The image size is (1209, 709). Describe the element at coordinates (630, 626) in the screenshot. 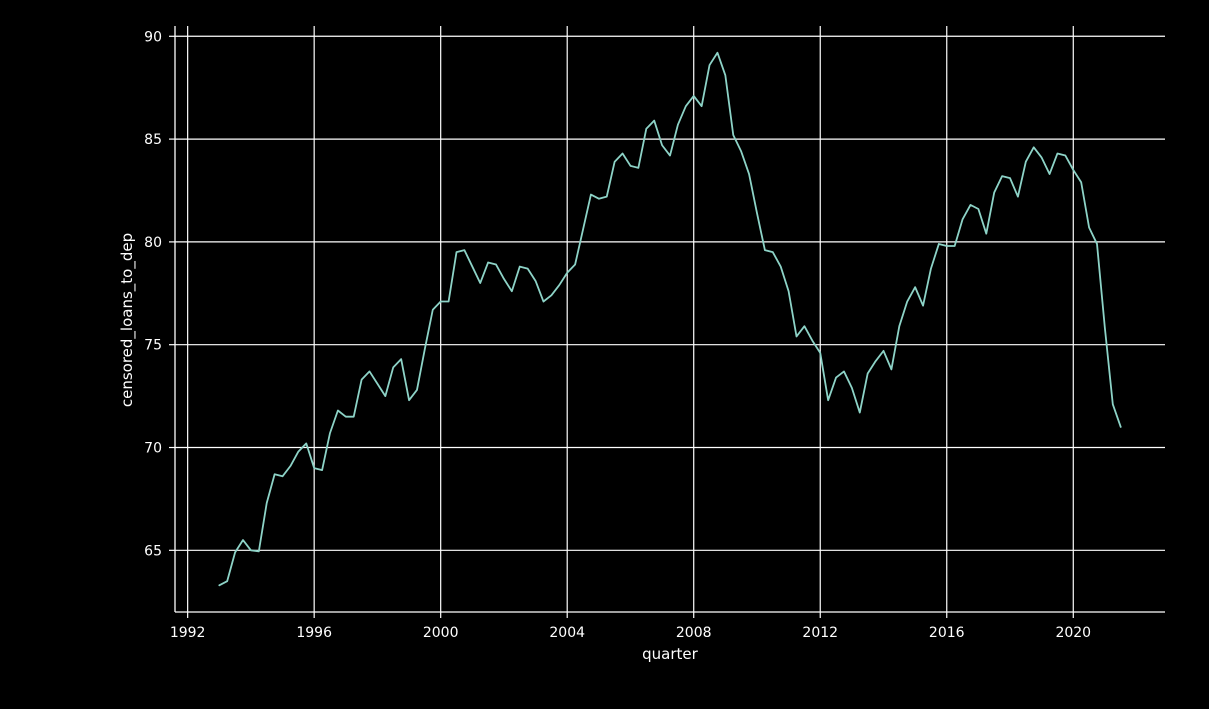

I see `x-tick-labels: 1992 1996 2000 2004 2008 2012 2016 2020` at that location.